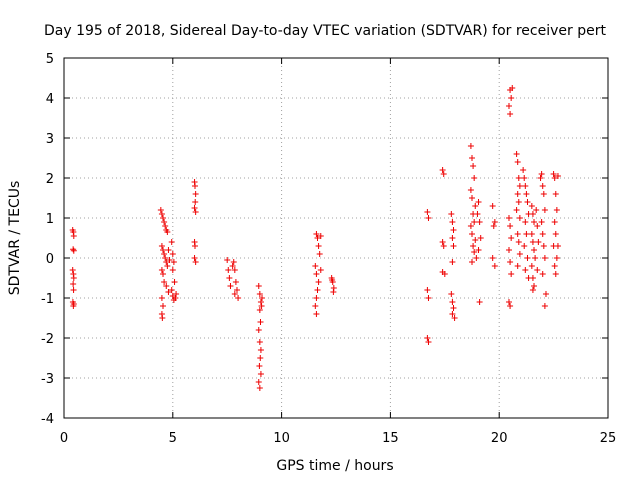  Describe the element at coordinates (64, 438) in the screenshot. I see `x-tick-label: 0` at that location.